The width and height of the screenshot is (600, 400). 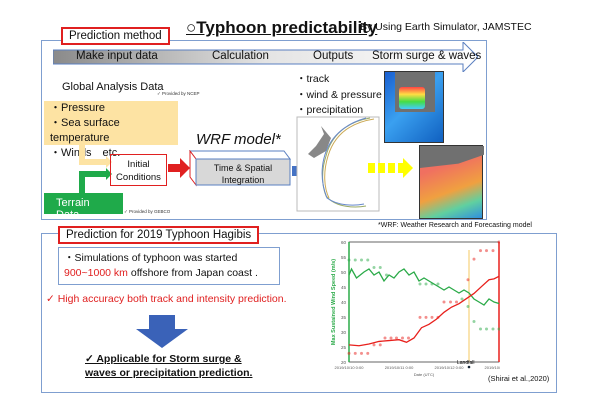 What do you see at coordinates (113, 87) in the screenshot?
I see `global-analysis-label: Global Analysis Data` at bounding box center [113, 87].